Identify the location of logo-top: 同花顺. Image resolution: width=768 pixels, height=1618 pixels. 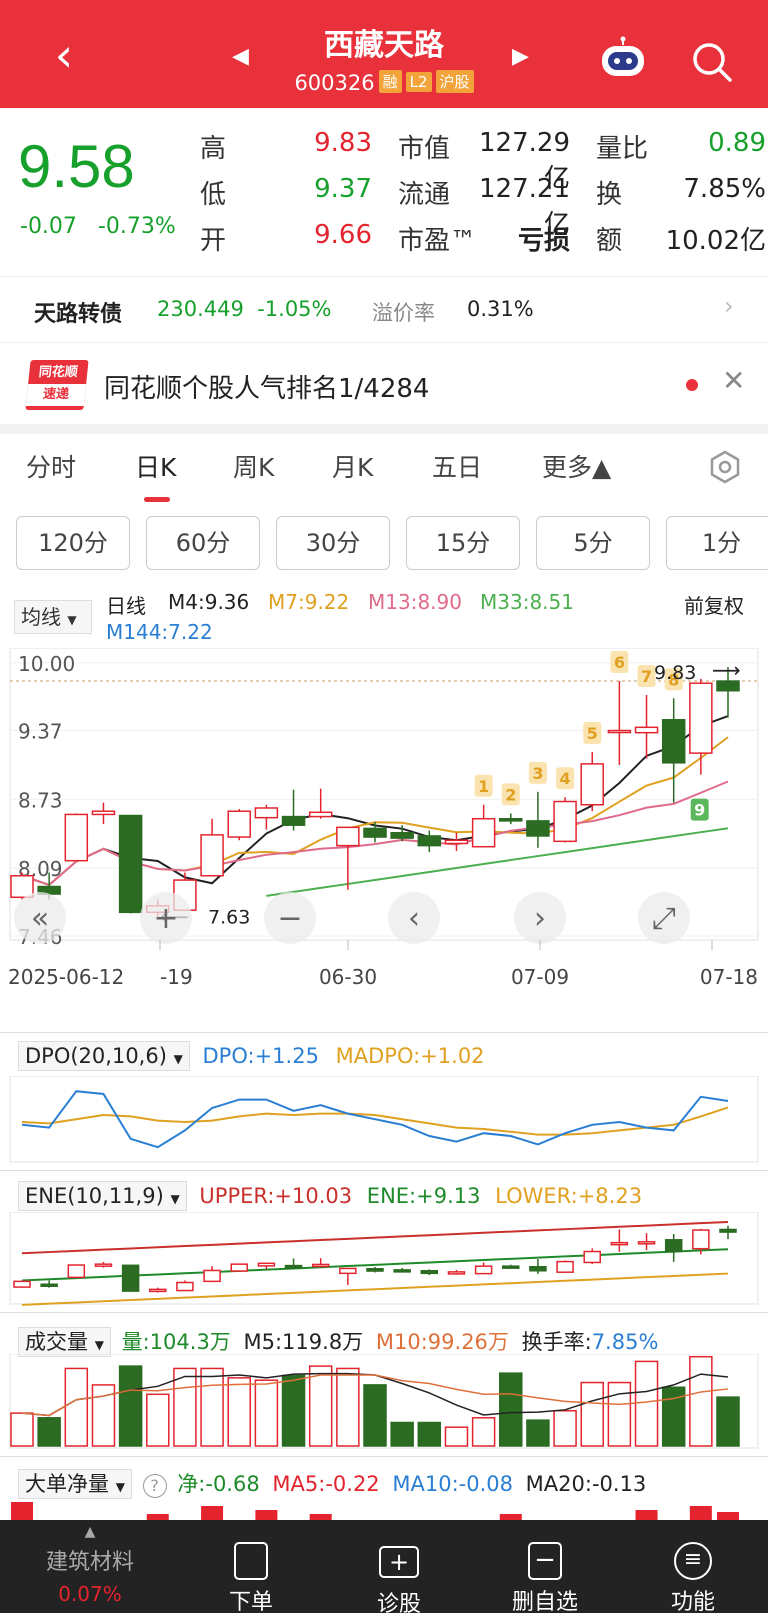
(58, 372).